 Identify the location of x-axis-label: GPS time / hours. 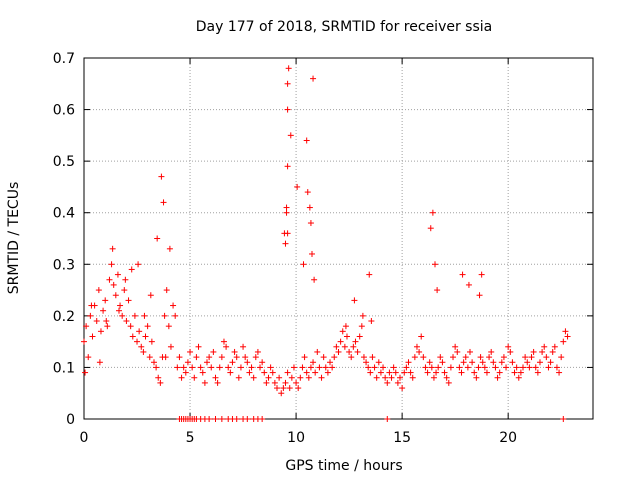
(343, 466).